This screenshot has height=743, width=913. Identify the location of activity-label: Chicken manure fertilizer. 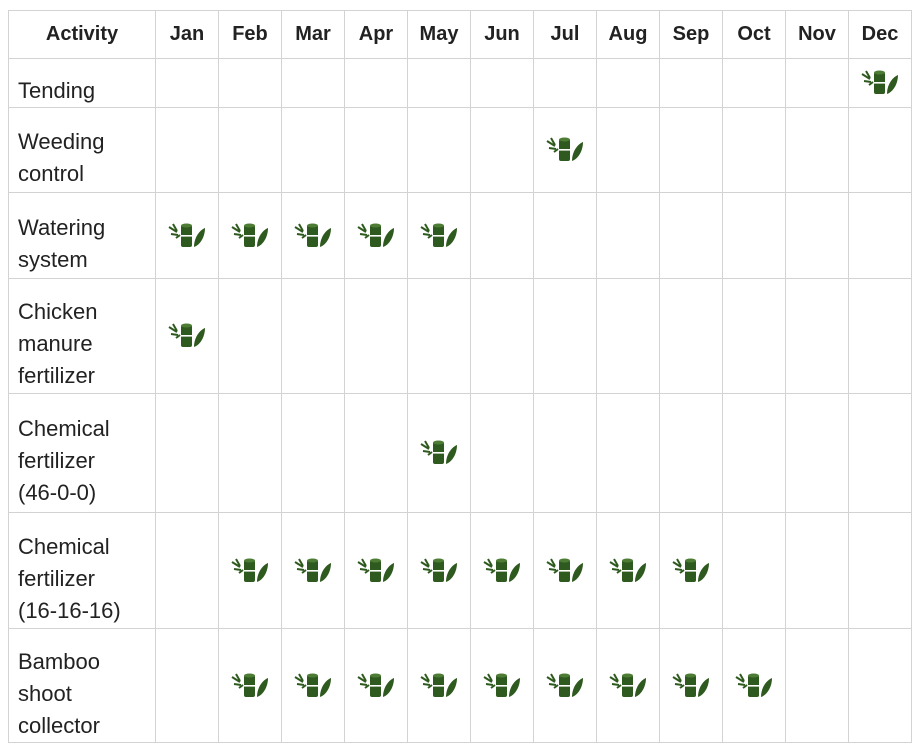
(58, 343).